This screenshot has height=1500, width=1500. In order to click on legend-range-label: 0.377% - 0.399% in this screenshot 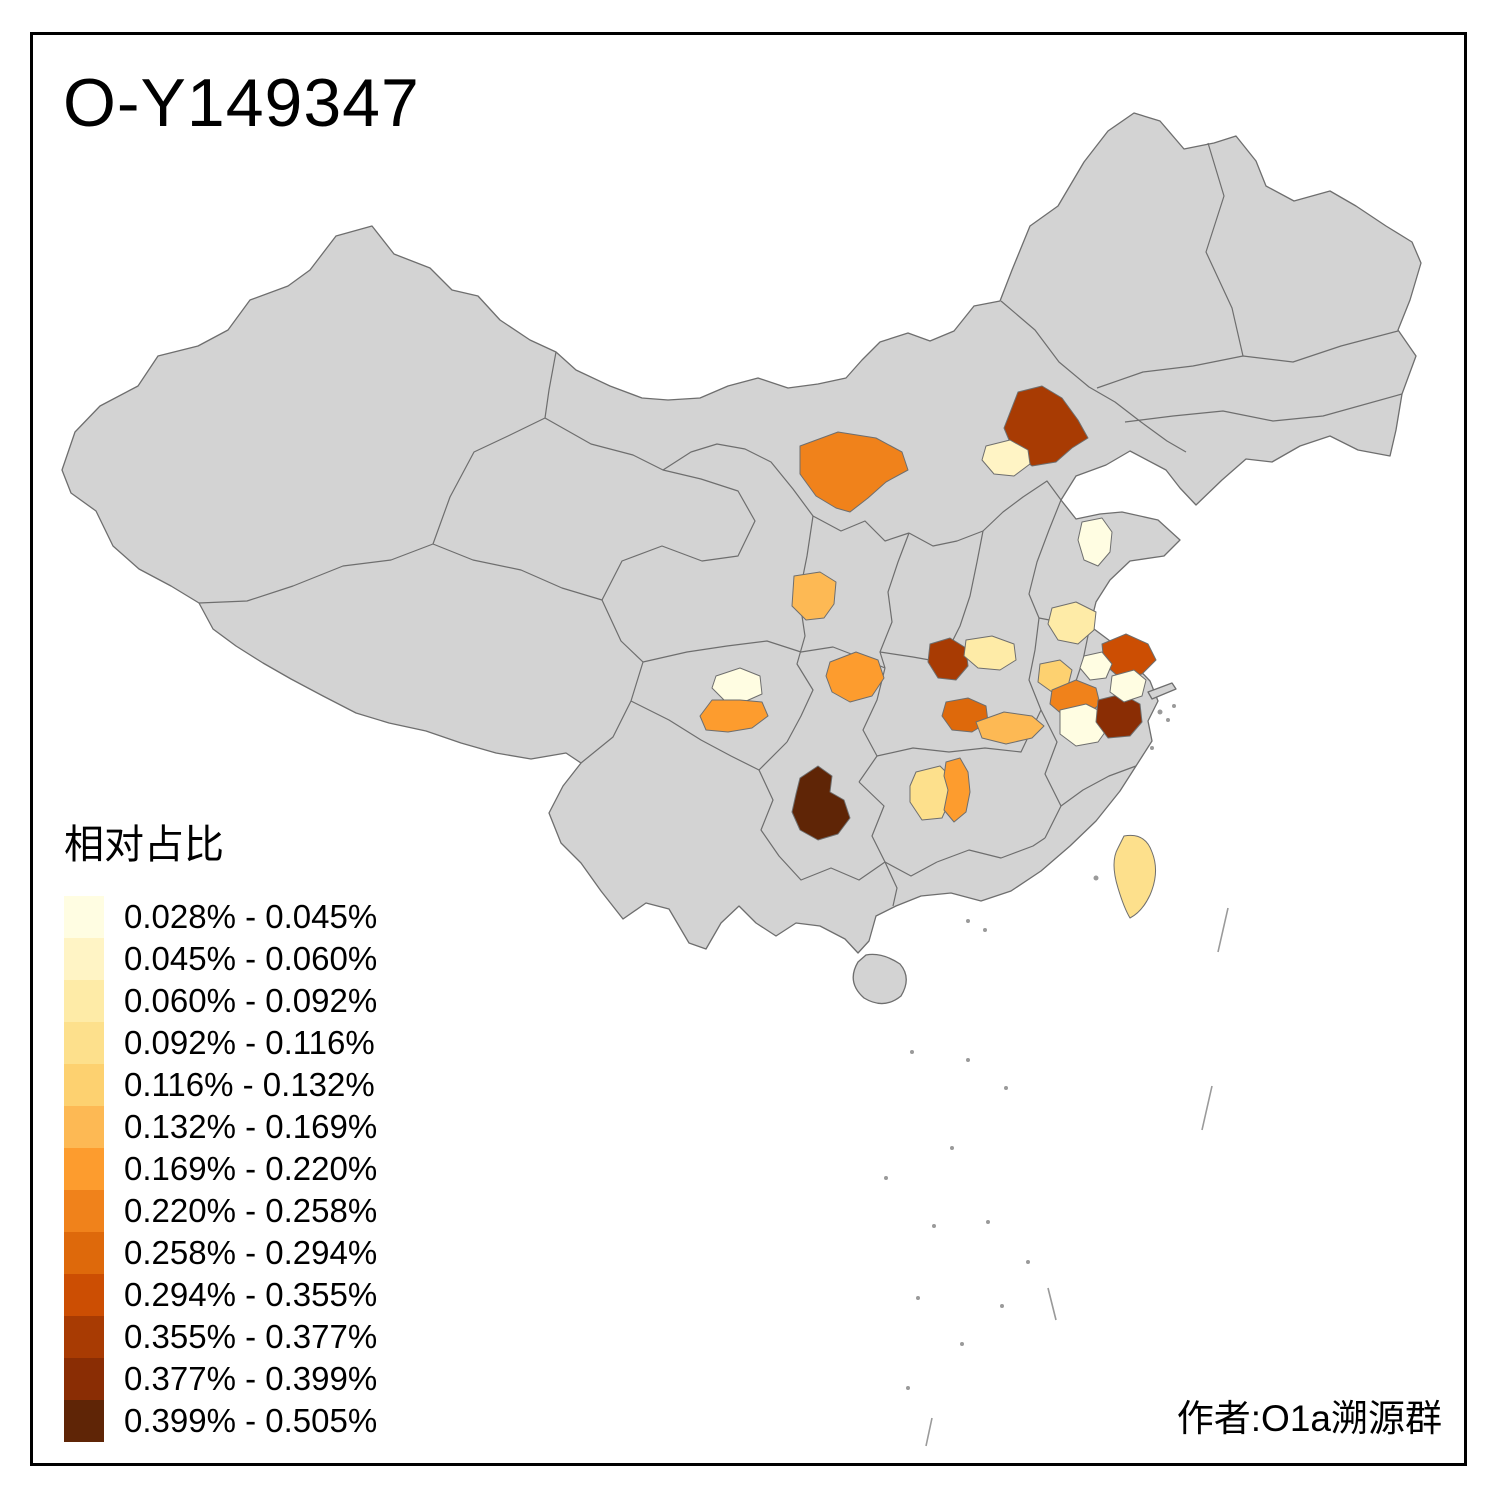, I will do `click(251, 1378)`.